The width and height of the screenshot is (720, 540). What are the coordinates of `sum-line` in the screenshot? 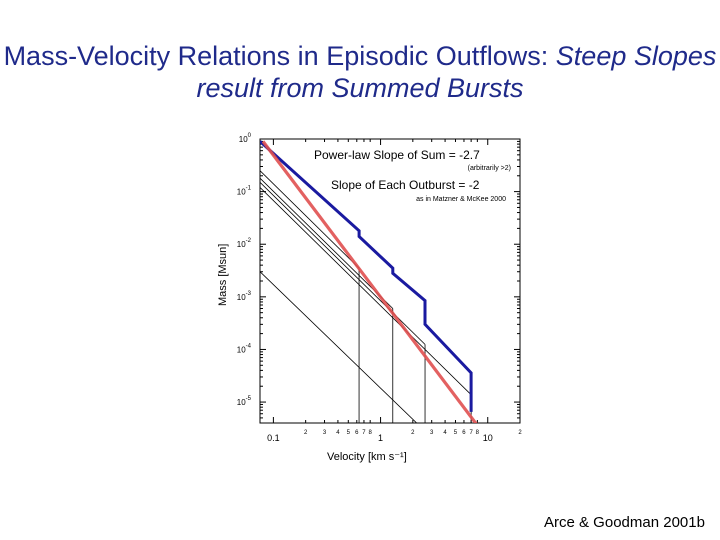 It's located at (366, 276).